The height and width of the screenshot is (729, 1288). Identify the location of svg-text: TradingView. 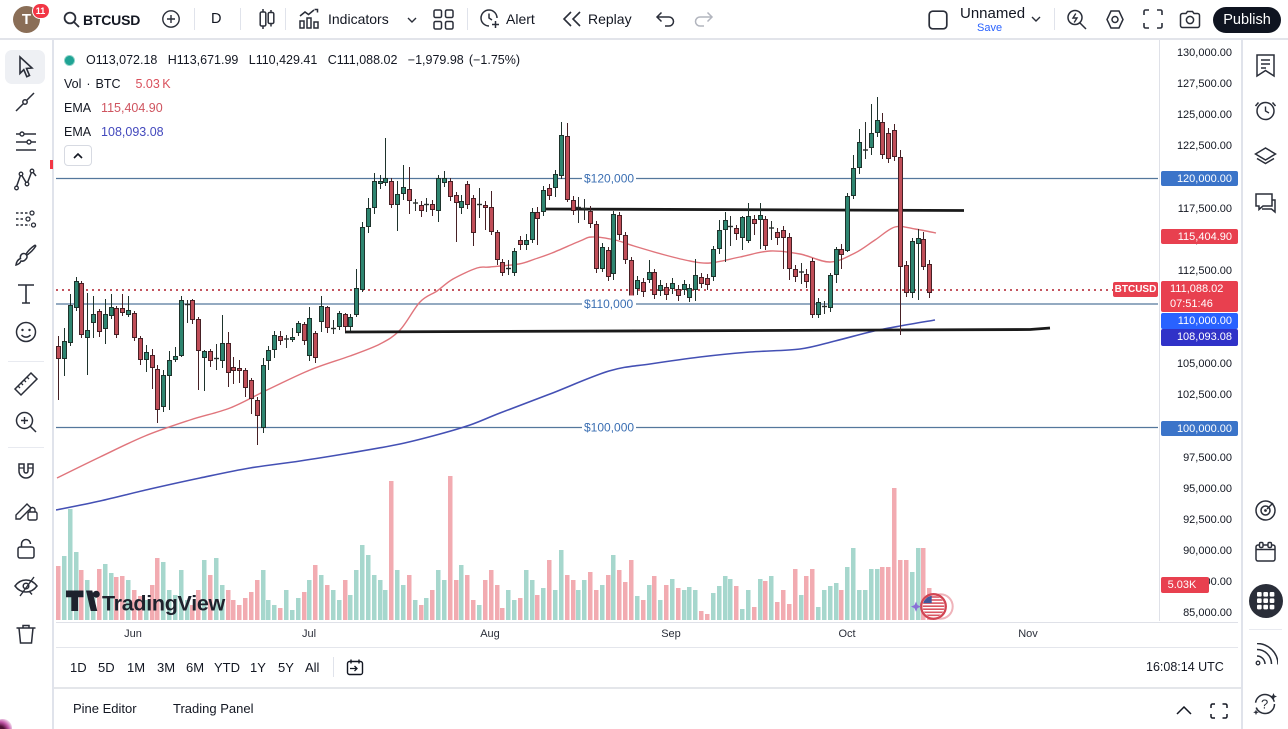
(164, 604).